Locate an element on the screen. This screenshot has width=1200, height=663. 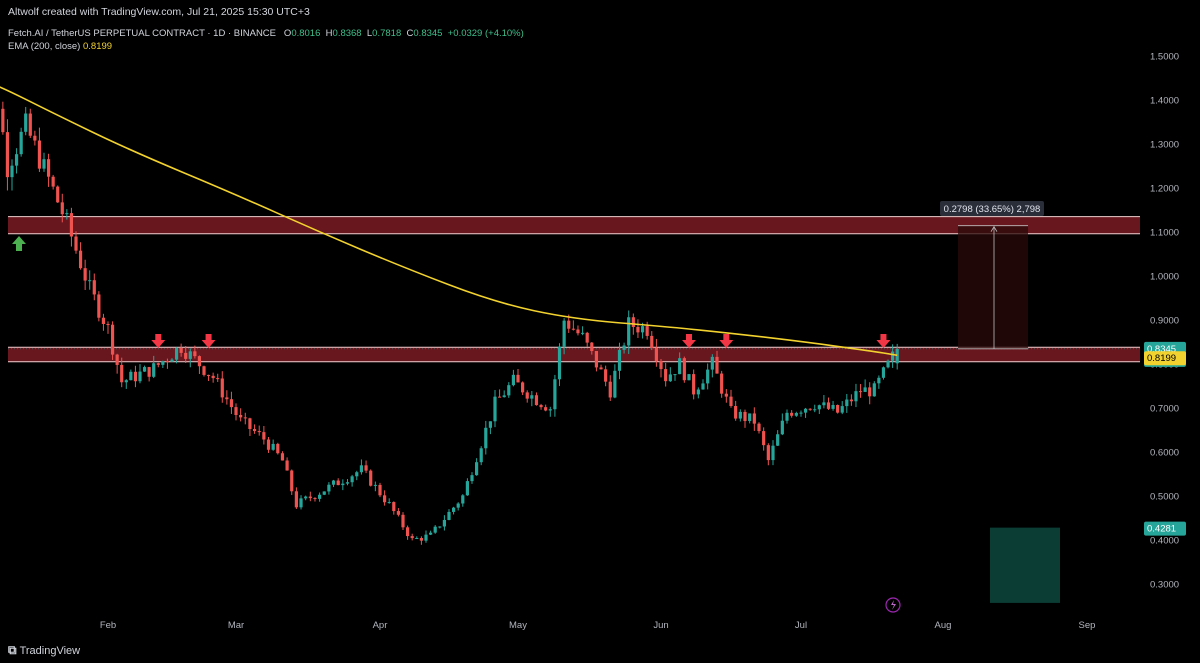
misc is located at coordinates (893, 605).